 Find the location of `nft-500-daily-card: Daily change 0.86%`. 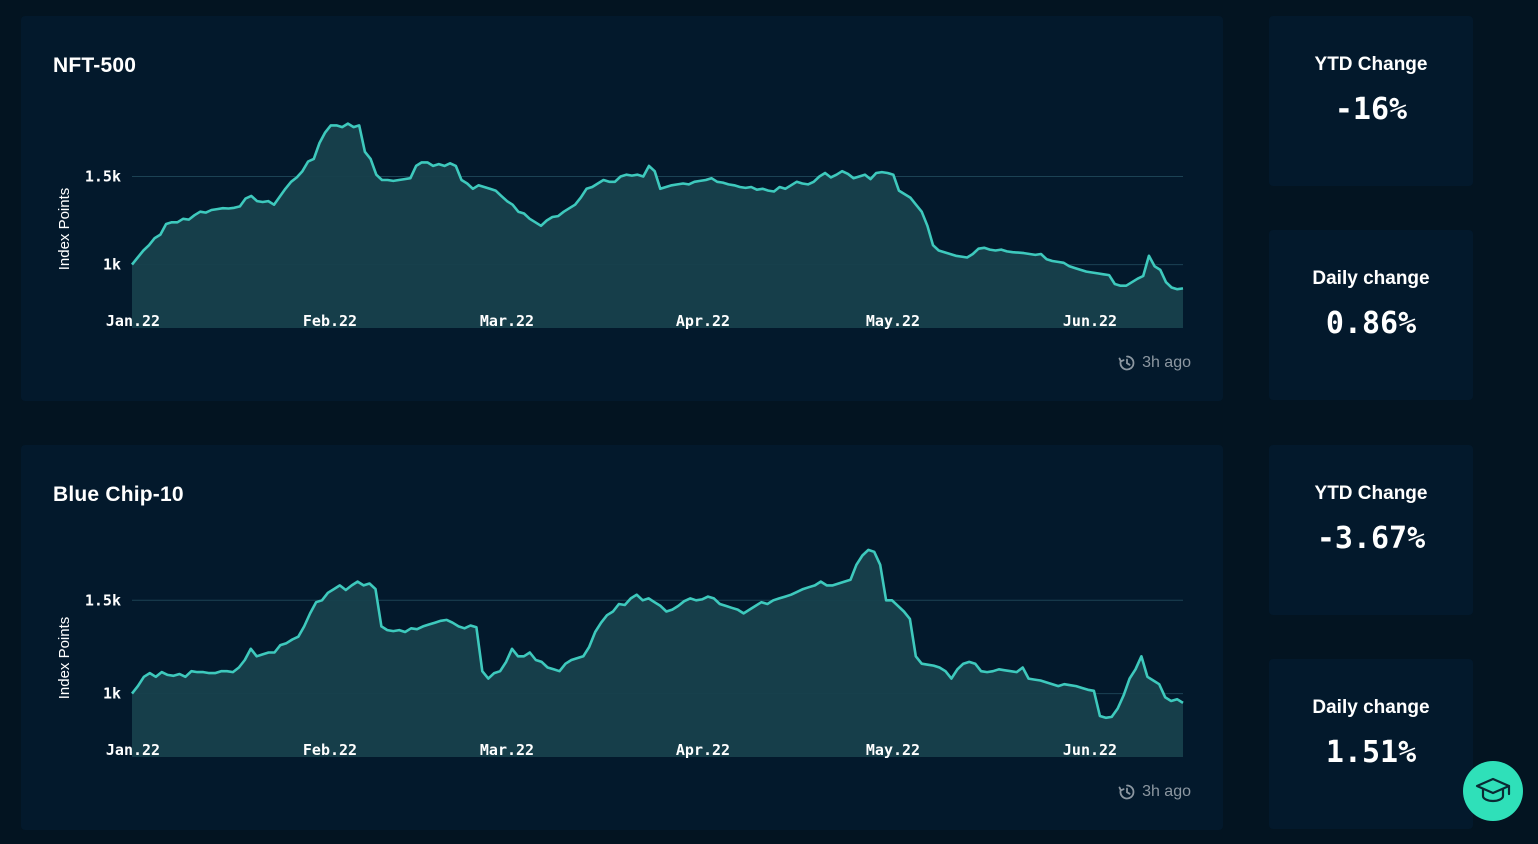

nft-500-daily-card: Daily change 0.86% is located at coordinates (1371, 315).